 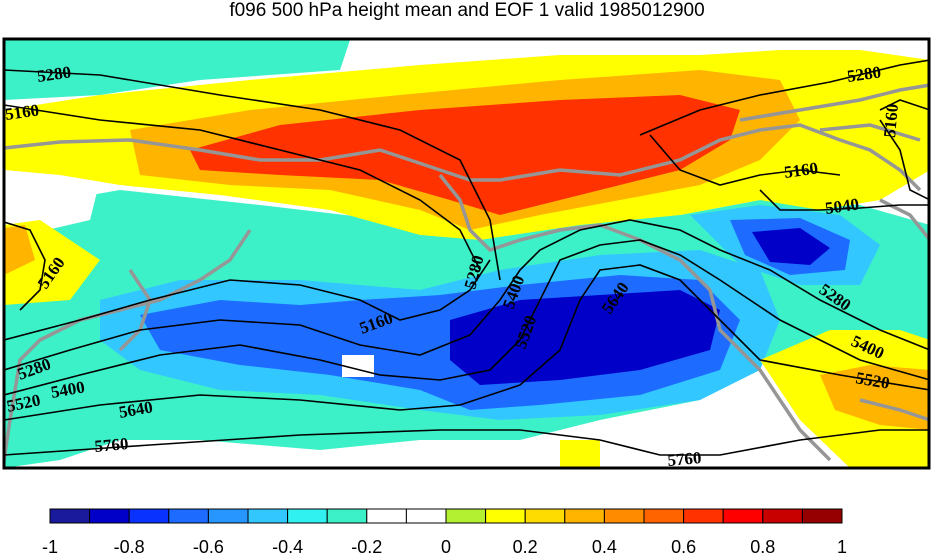 What do you see at coordinates (47, 327) in the screenshot?
I see `teal-left` at bounding box center [47, 327].